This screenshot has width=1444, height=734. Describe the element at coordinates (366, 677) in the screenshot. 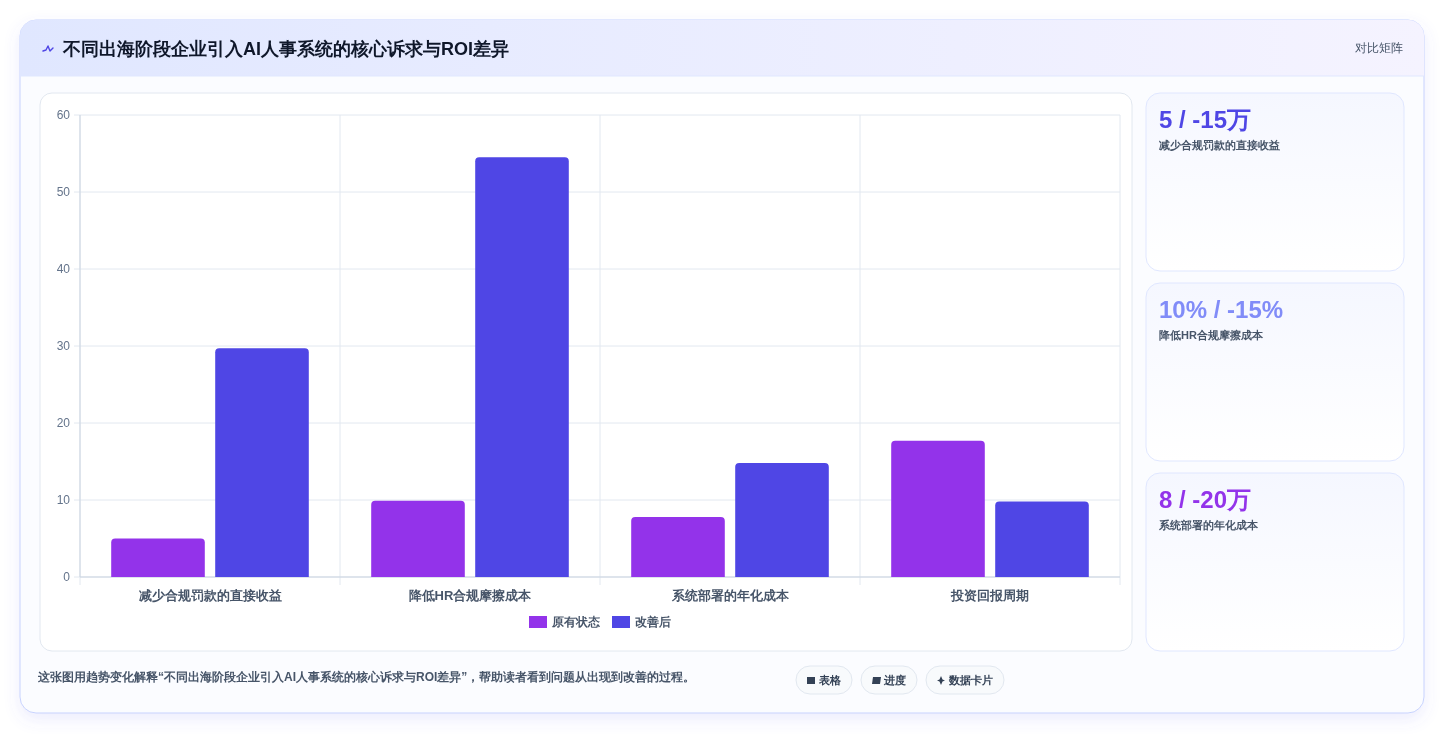

I see `text: 这张图用趋势变化解释“不同出海阶段企业引入AI人事系统的核心诉求与ROI差异”，帮助读者看到问题从出现到改善的过程。` at that location.